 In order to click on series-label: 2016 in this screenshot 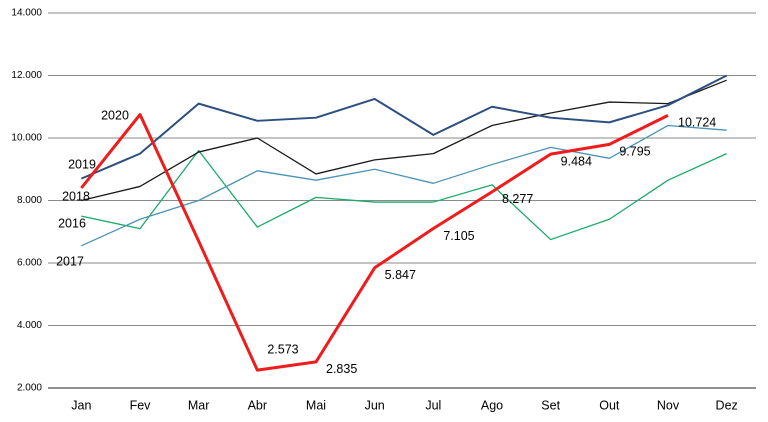, I will do `click(72, 223)`.